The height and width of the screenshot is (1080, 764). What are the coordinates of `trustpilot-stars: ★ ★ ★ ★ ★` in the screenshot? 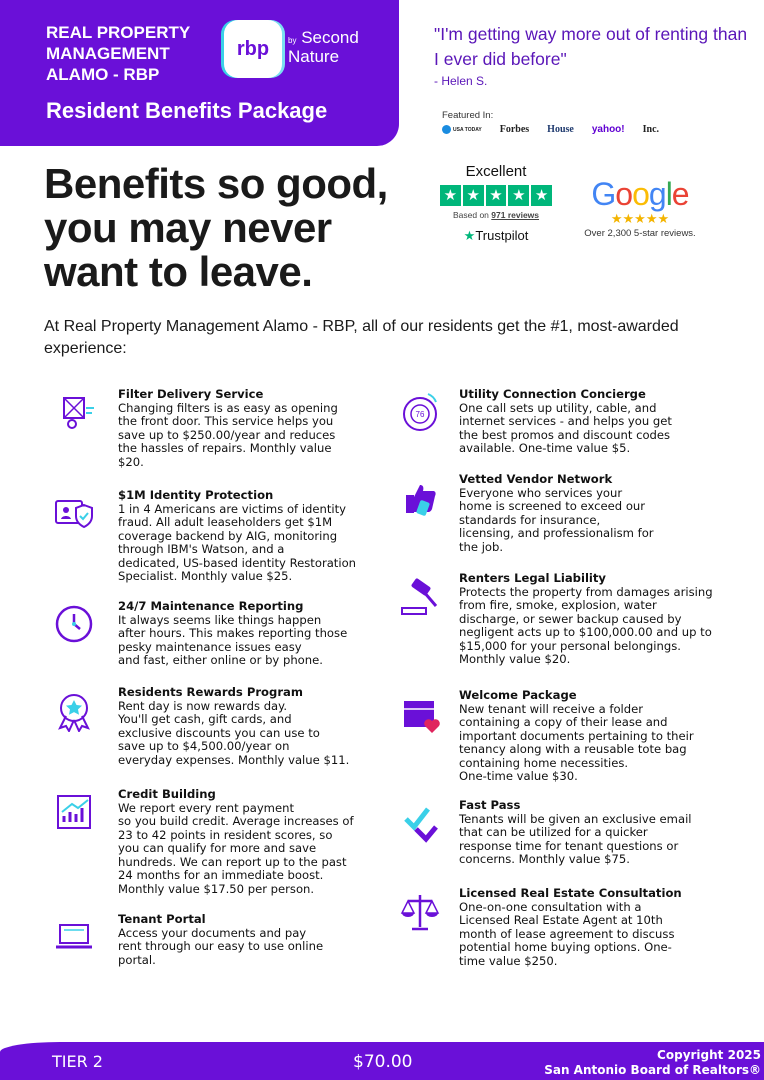 It's located at (496, 195).